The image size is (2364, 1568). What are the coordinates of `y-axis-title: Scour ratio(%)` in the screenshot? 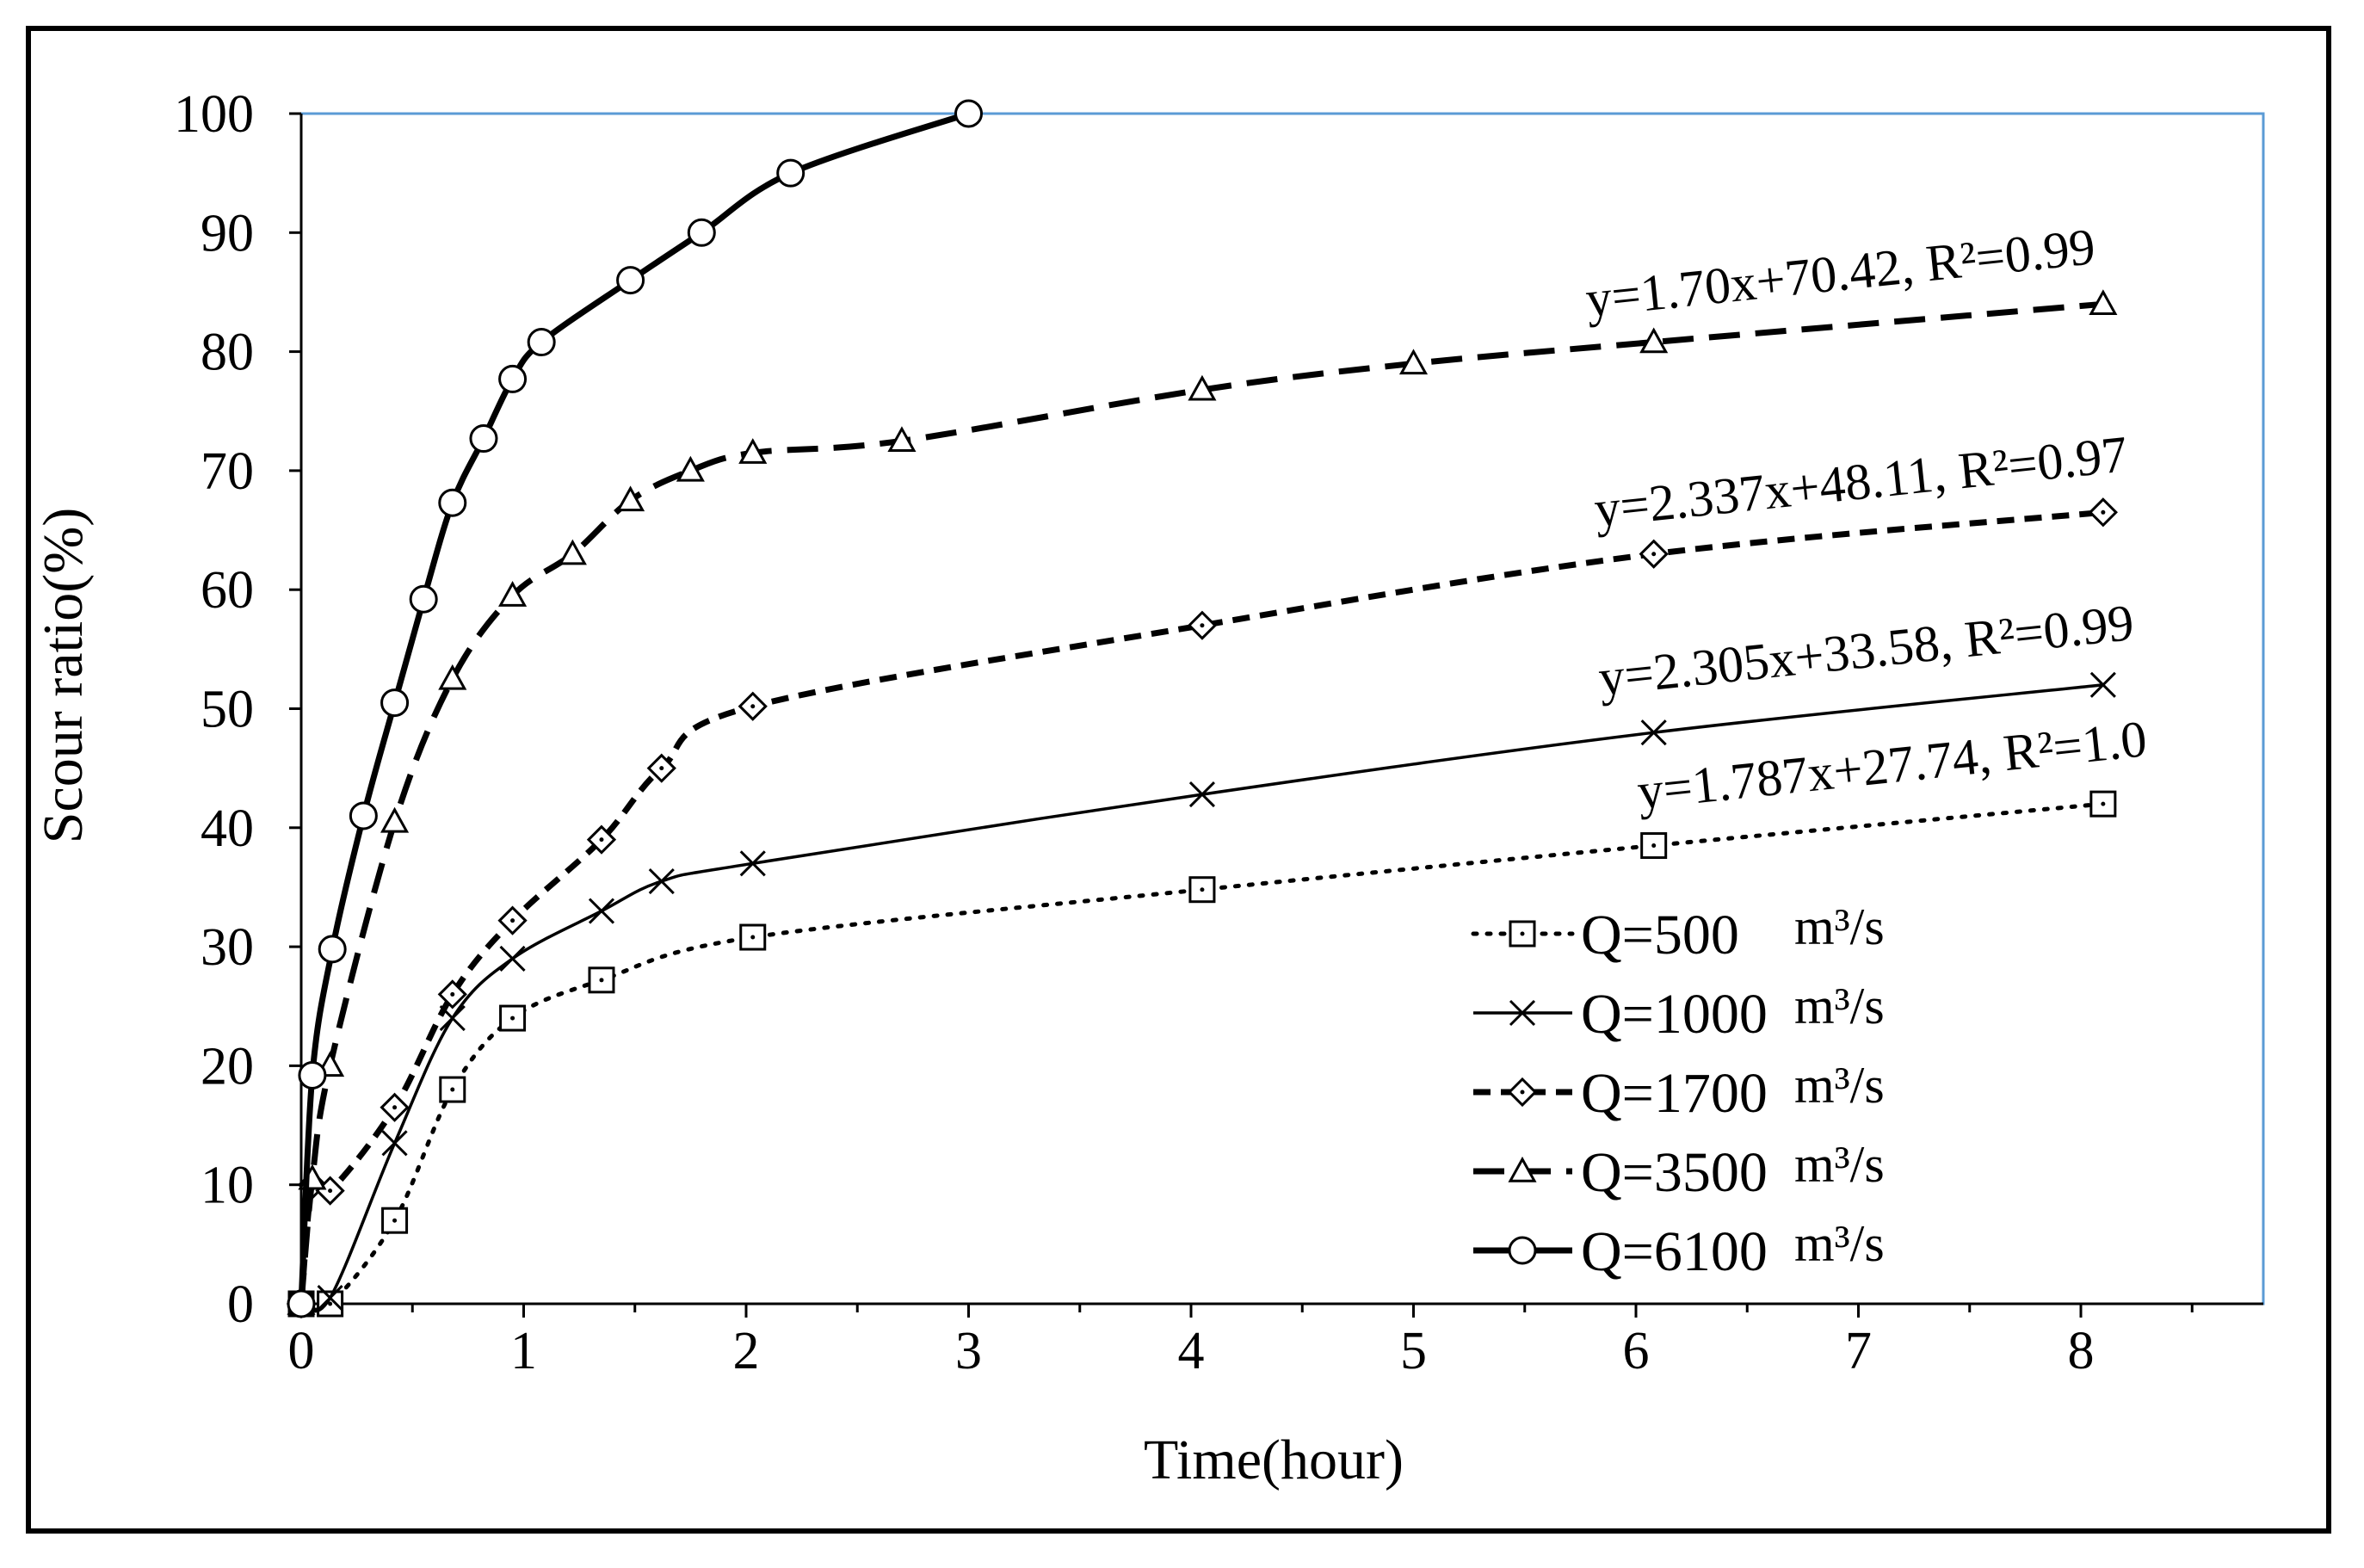 It's located at (63, 675).